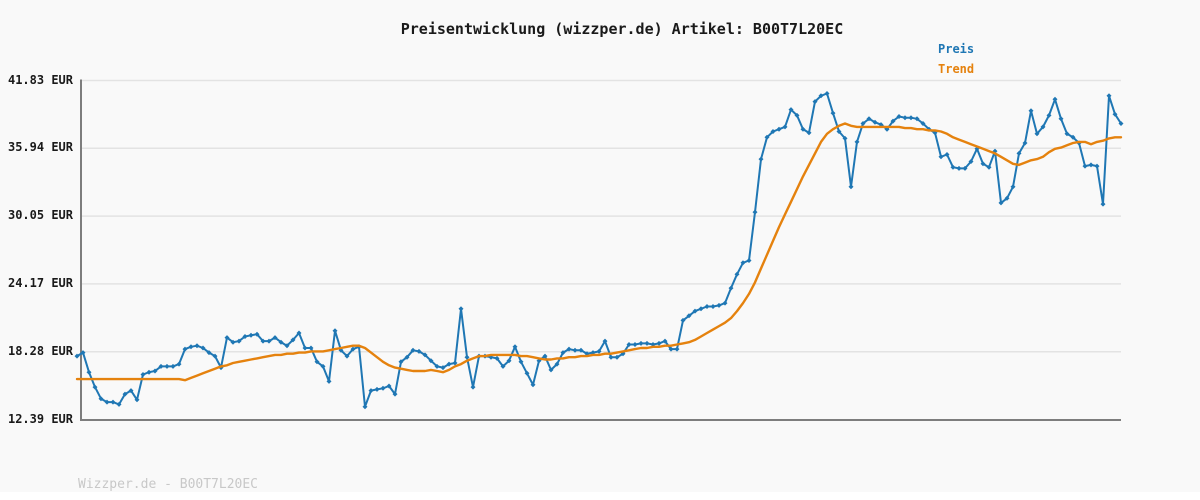 The height and width of the screenshot is (500, 1200). Describe the element at coordinates (40, 282) in the screenshot. I see `y-tick-label: 24.17 EUR` at that location.